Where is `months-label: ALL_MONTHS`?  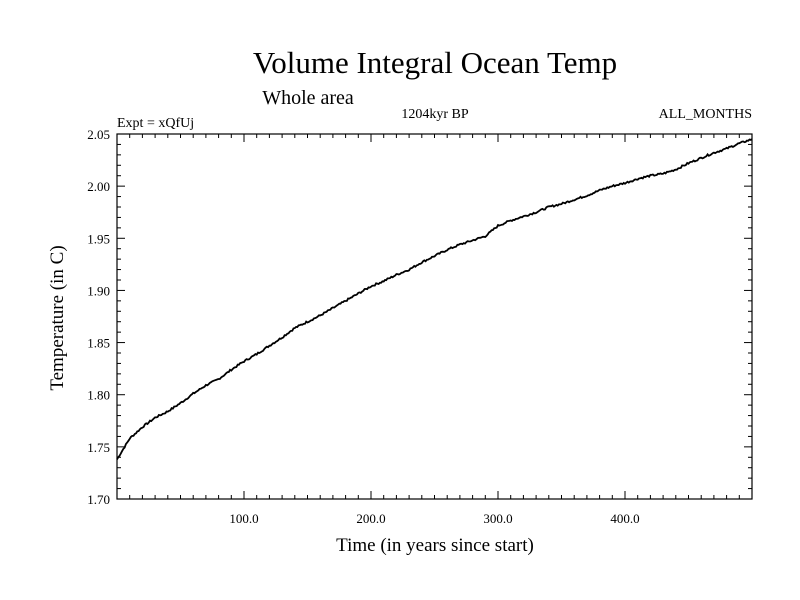
months-label: ALL_MONTHS is located at coordinates (705, 114).